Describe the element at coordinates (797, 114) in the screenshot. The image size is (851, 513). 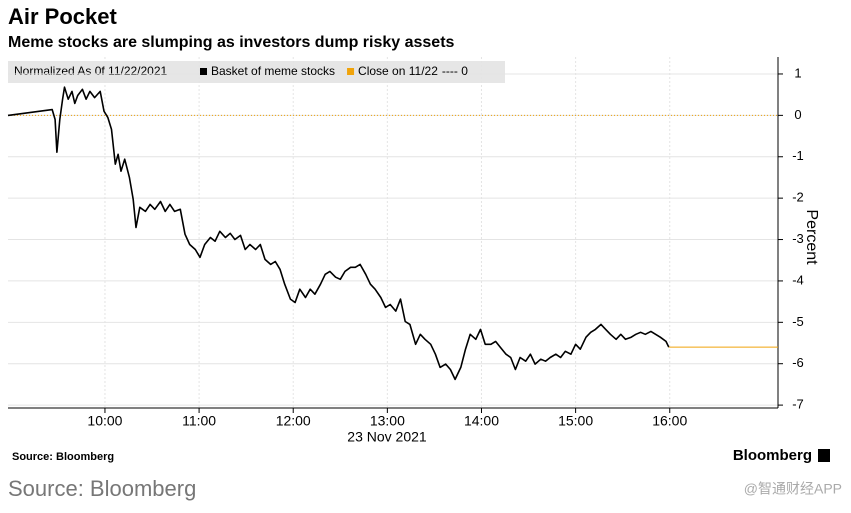
I see `y-tick-label: 0` at that location.